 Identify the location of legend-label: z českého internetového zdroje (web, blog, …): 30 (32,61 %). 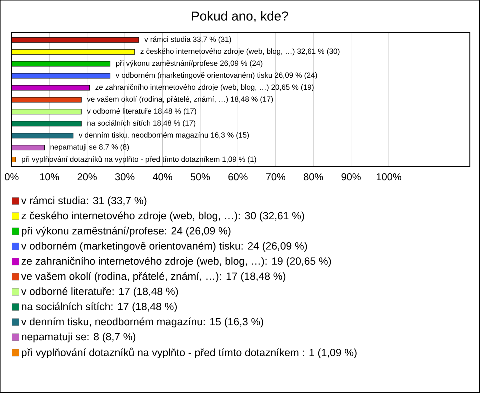
(163, 217).